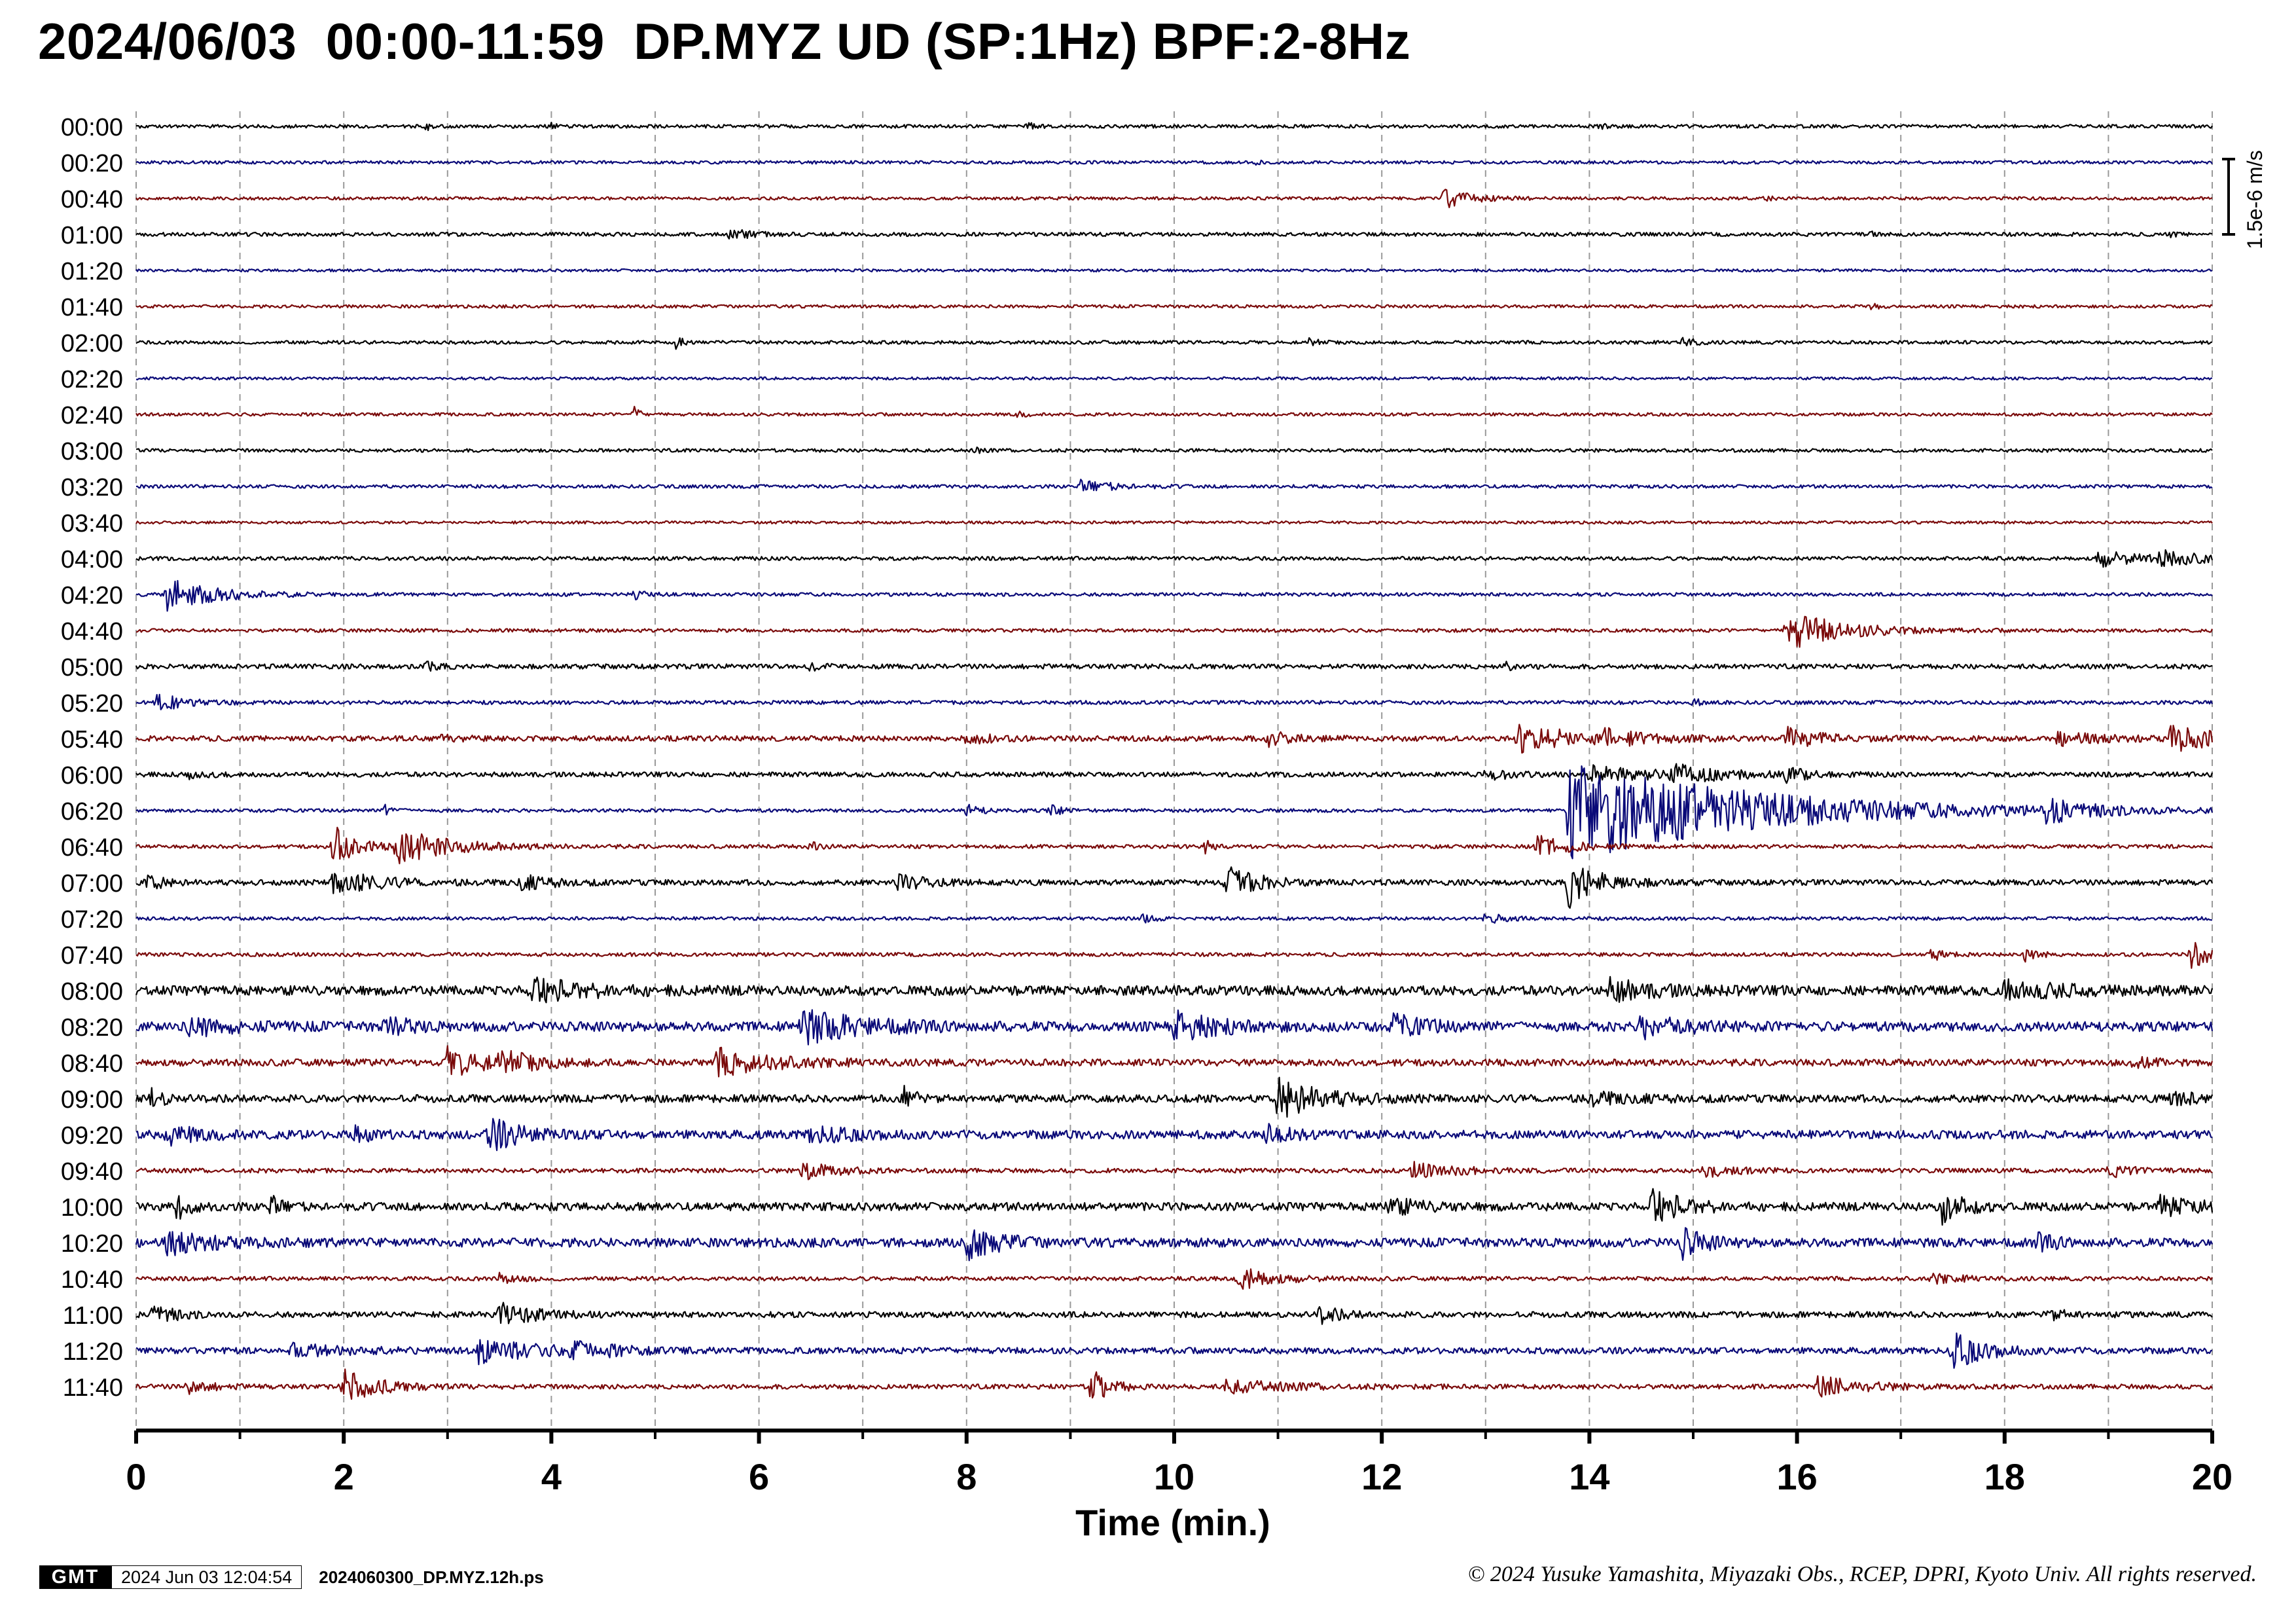  What do you see at coordinates (92, 920) in the screenshot?
I see `row-time-label: 07:20` at bounding box center [92, 920].